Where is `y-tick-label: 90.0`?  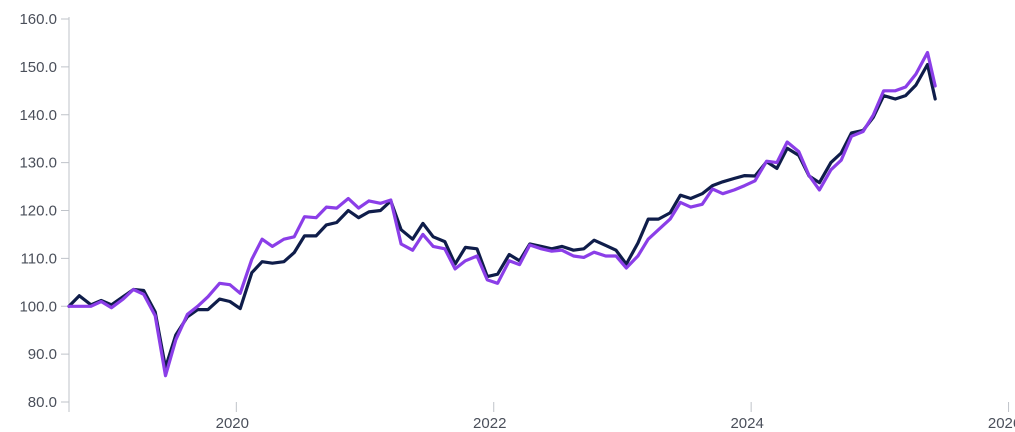
y-tick-label: 90.0 is located at coordinates (42, 354).